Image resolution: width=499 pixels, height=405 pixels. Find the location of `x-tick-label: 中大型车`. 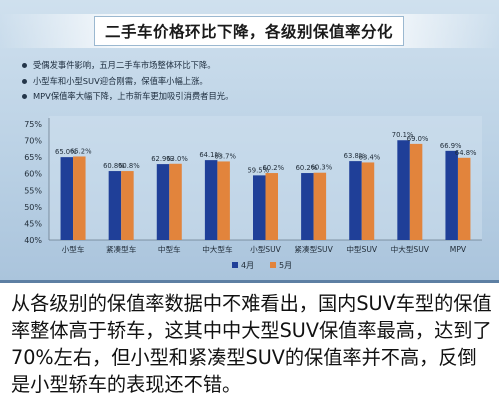

x-tick-label: 中大型车 is located at coordinates (217, 249).